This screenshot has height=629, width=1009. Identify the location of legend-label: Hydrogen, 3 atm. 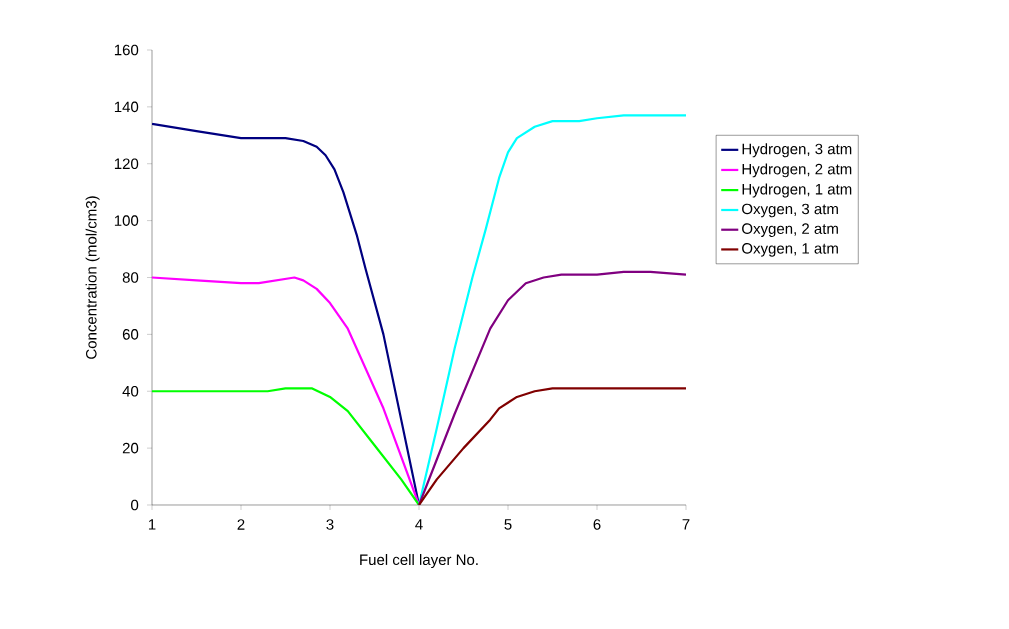
(797, 150).